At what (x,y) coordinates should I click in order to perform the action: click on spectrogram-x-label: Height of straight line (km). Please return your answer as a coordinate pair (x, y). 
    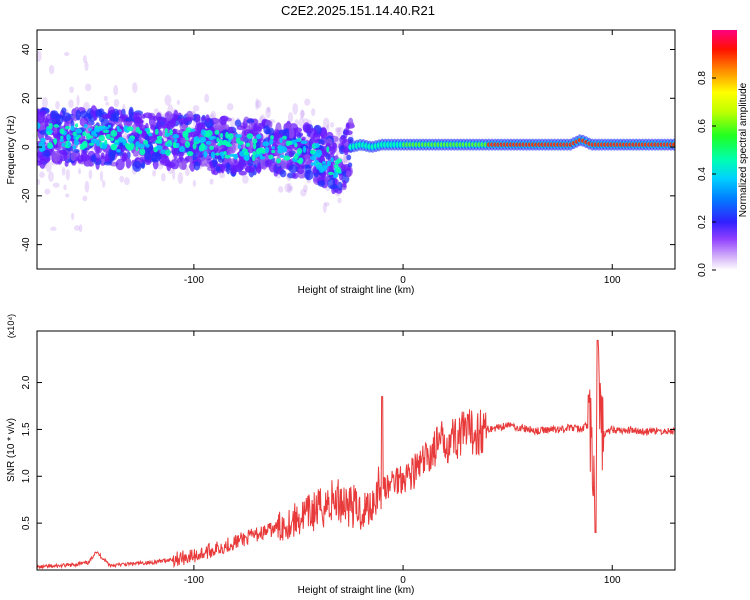
    Looking at the image, I should click on (356, 290).